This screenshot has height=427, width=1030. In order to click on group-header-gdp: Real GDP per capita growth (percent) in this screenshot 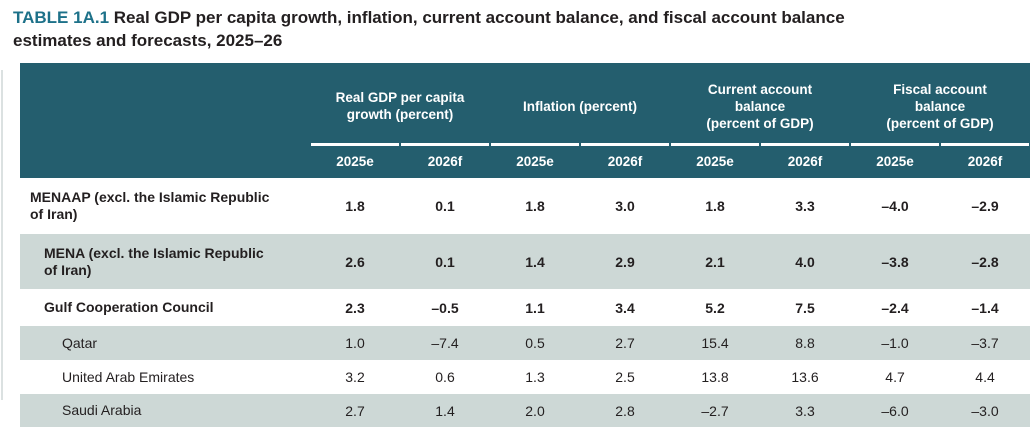, I will do `click(400, 103)`.